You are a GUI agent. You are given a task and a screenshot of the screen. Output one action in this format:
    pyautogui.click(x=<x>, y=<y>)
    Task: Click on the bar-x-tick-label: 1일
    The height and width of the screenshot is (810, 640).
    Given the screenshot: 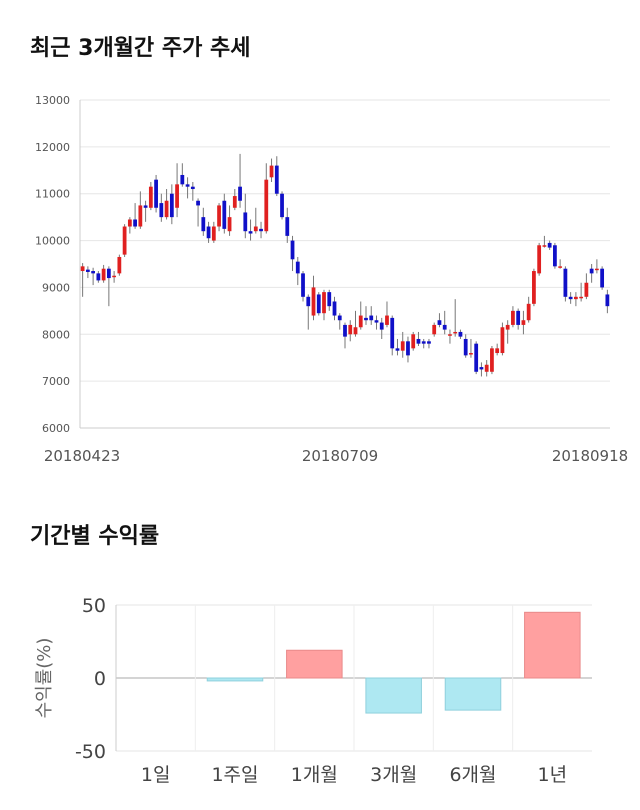 What is the action you would take?
    pyautogui.click(x=156, y=775)
    